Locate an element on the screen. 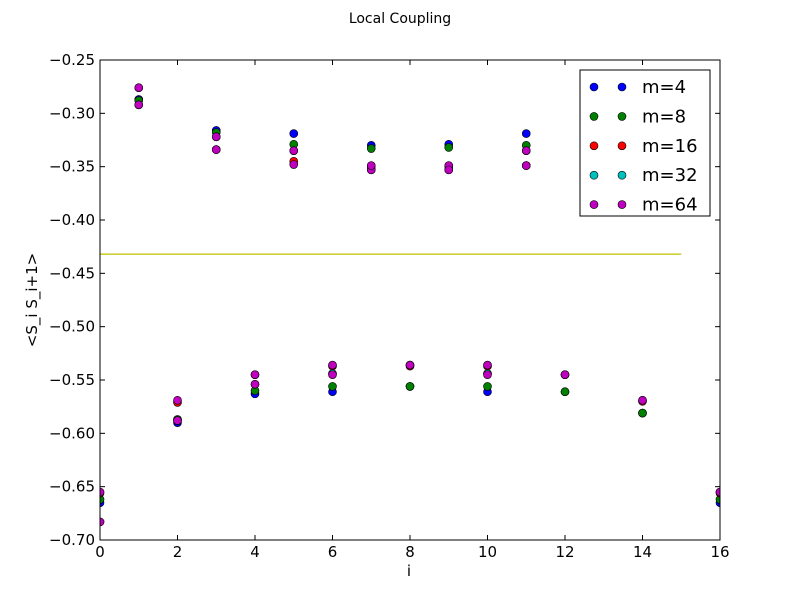 The width and height of the screenshot is (800, 600). chart-title: Local Coupling is located at coordinates (400, 19).